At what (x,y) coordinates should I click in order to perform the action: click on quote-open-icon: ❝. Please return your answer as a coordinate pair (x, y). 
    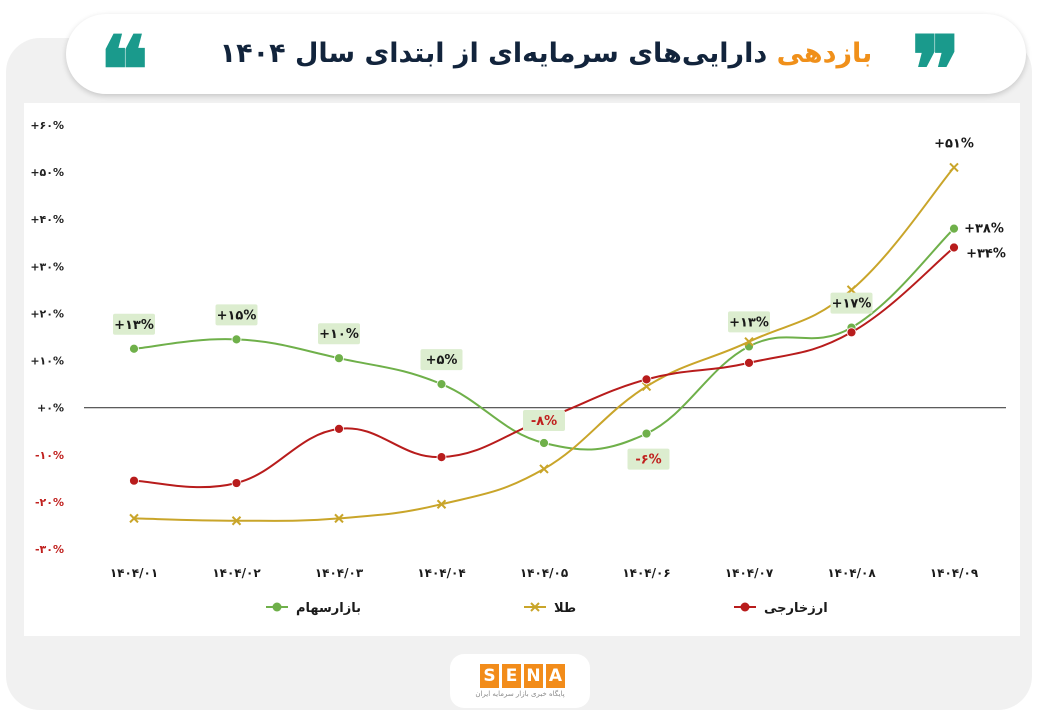
    Looking at the image, I should click on (124, 70).